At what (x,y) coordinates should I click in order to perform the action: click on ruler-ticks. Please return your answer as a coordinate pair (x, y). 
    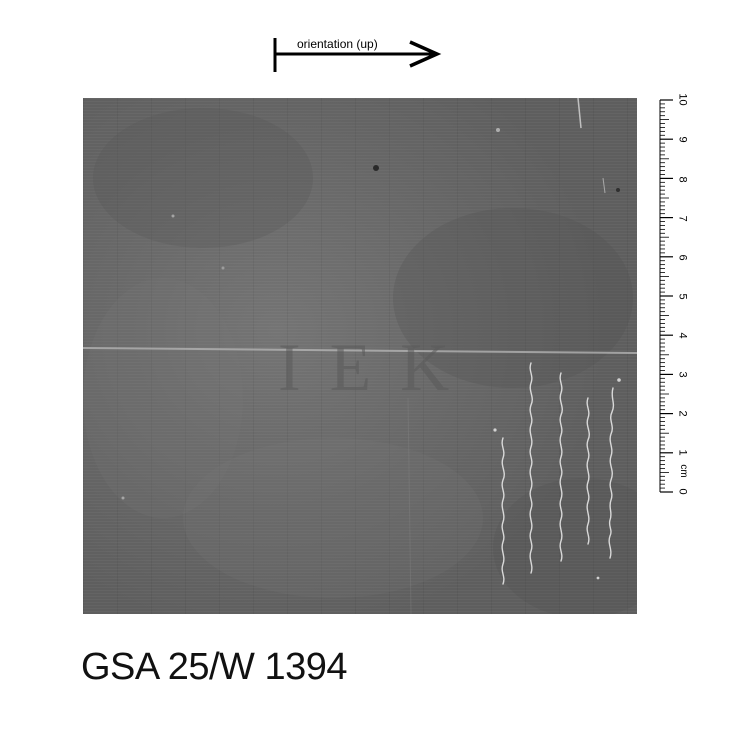
    Looking at the image, I should click on (666, 296).